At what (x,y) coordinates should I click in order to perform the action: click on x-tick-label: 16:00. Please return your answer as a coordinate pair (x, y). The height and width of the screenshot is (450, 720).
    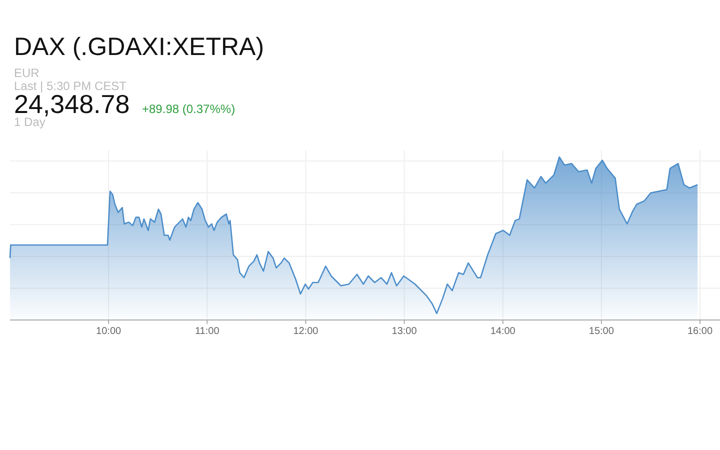
    Looking at the image, I should click on (700, 331).